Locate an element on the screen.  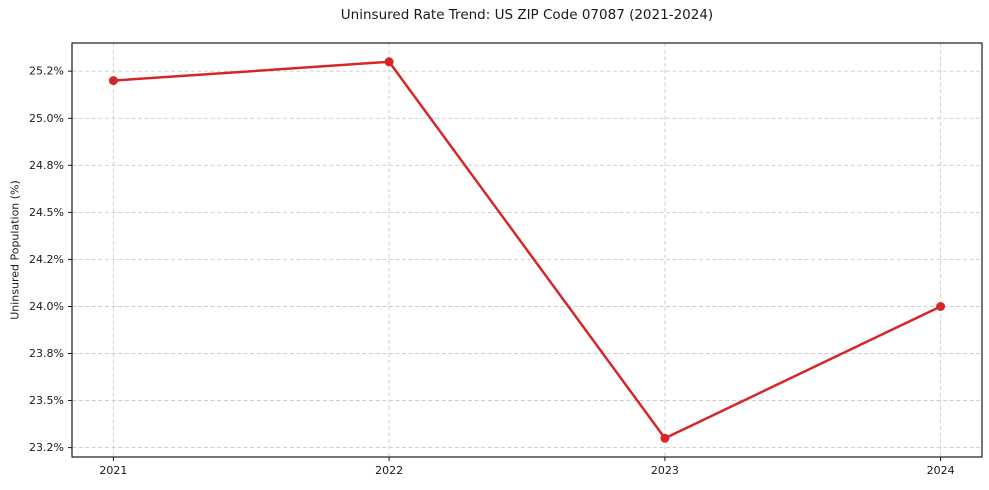
y-tick-label: 24.2% is located at coordinates (46, 259).